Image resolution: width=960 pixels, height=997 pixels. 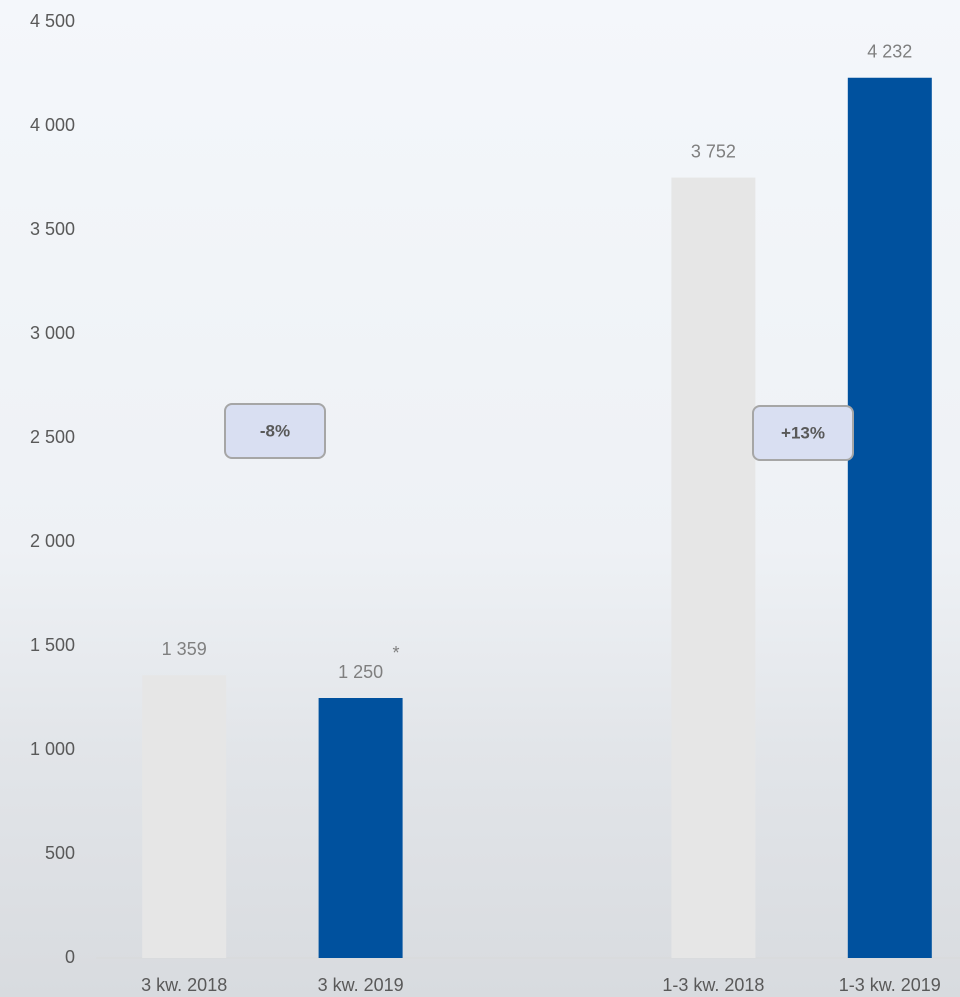 What do you see at coordinates (184, 649) in the screenshot?
I see `value-label: 1 359` at bounding box center [184, 649].